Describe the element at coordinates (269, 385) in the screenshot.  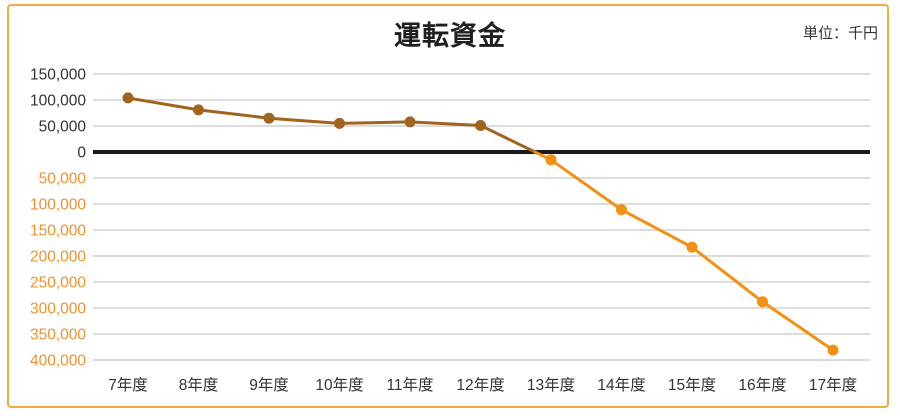
I see `x-tick-label: 9年度` at that location.